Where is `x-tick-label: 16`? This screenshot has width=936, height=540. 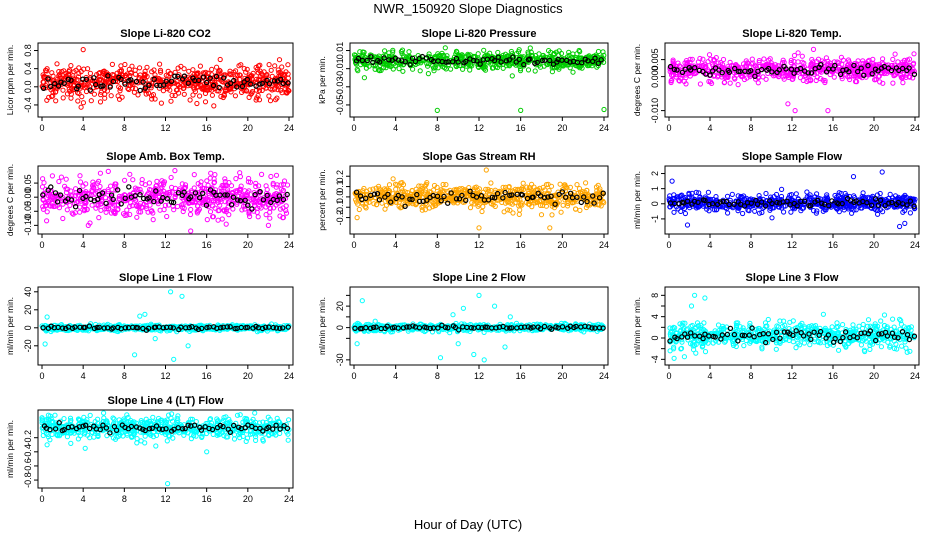 x-tick-label: 16 is located at coordinates (833, 128).